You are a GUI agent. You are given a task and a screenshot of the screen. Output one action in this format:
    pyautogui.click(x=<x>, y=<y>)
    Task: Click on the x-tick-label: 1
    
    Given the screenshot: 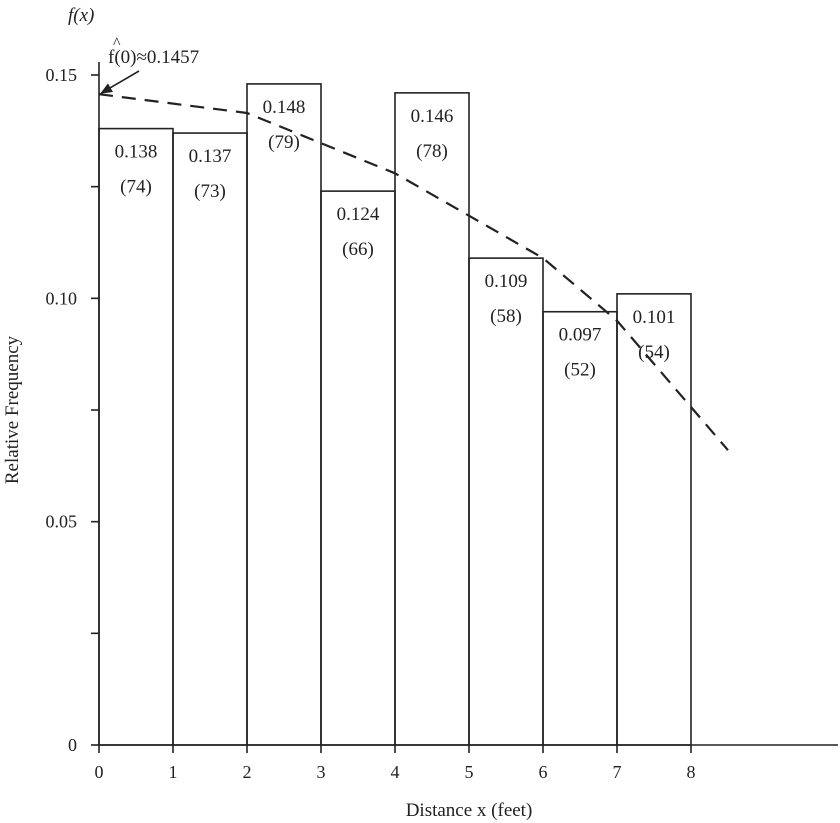 What is the action you would take?
    pyautogui.click(x=173, y=772)
    